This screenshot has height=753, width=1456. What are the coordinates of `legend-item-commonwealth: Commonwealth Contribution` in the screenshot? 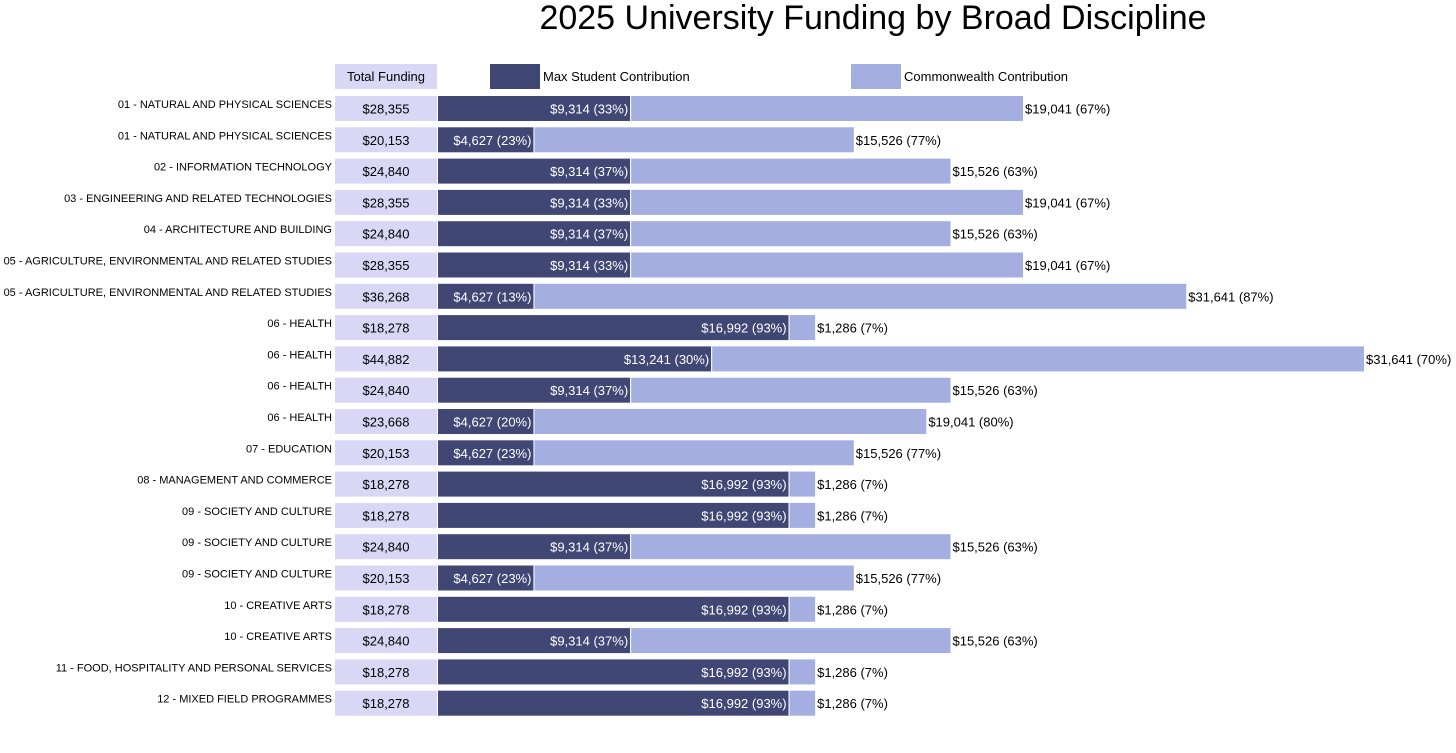 It's located at (959, 76).